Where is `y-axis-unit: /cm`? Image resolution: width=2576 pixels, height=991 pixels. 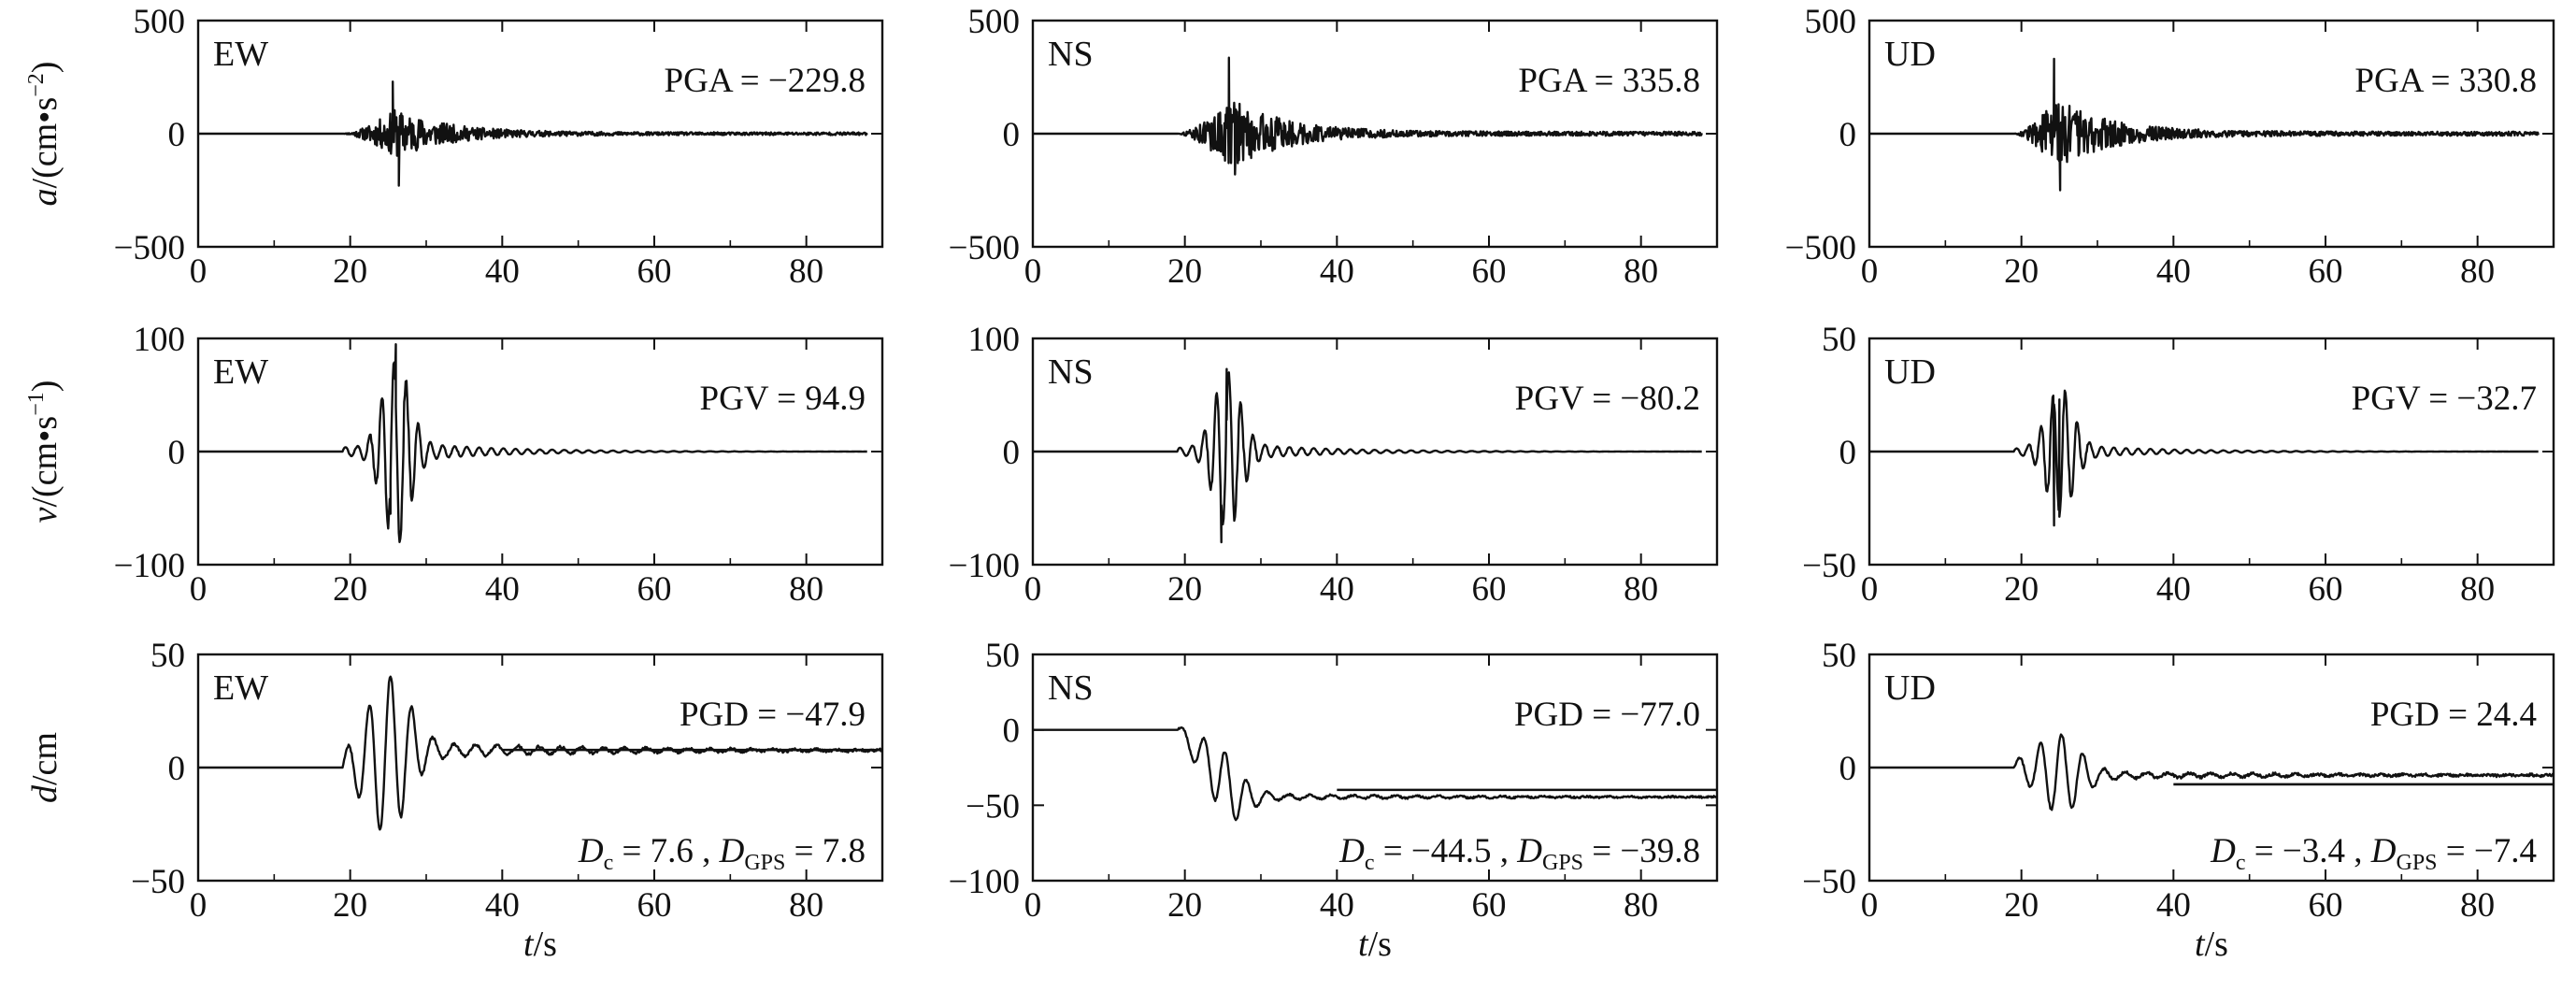 y-axis-unit: /cm is located at coordinates (44, 758).